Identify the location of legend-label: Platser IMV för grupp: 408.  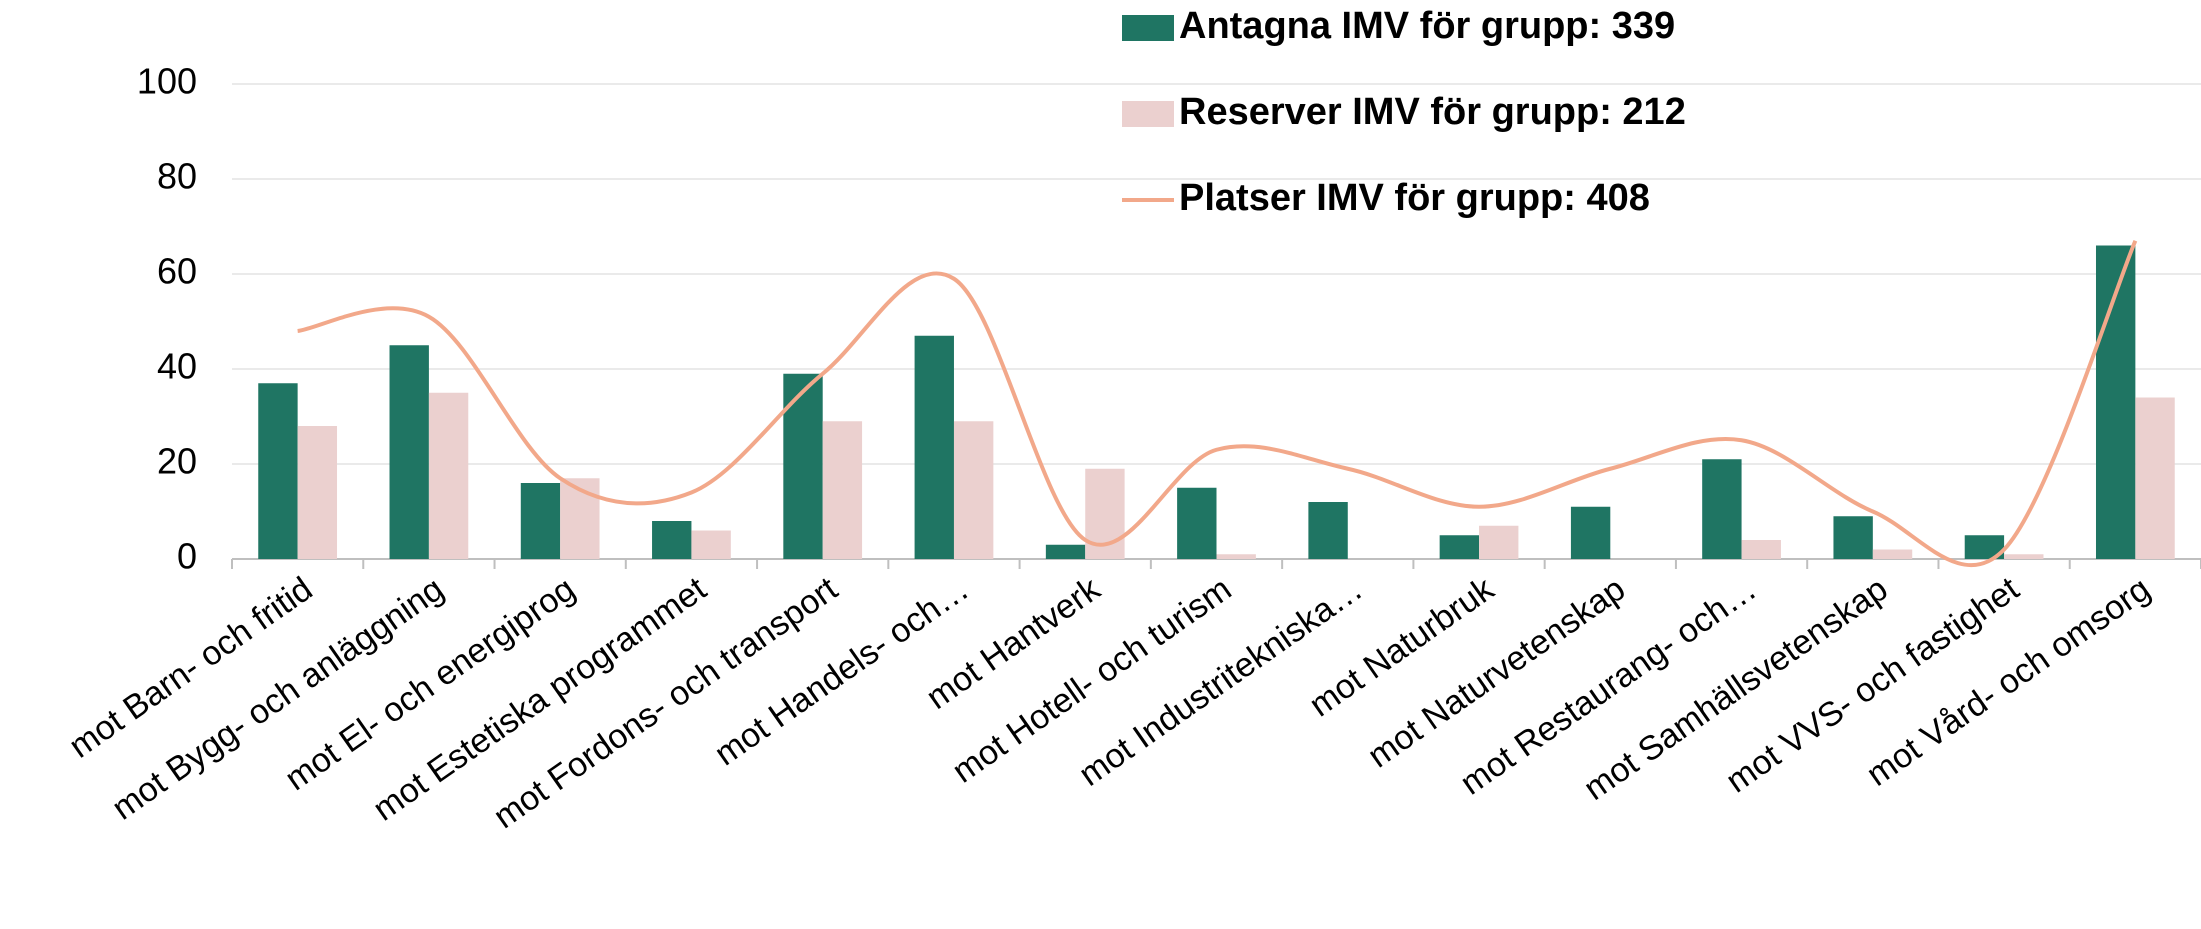
(1414, 198).